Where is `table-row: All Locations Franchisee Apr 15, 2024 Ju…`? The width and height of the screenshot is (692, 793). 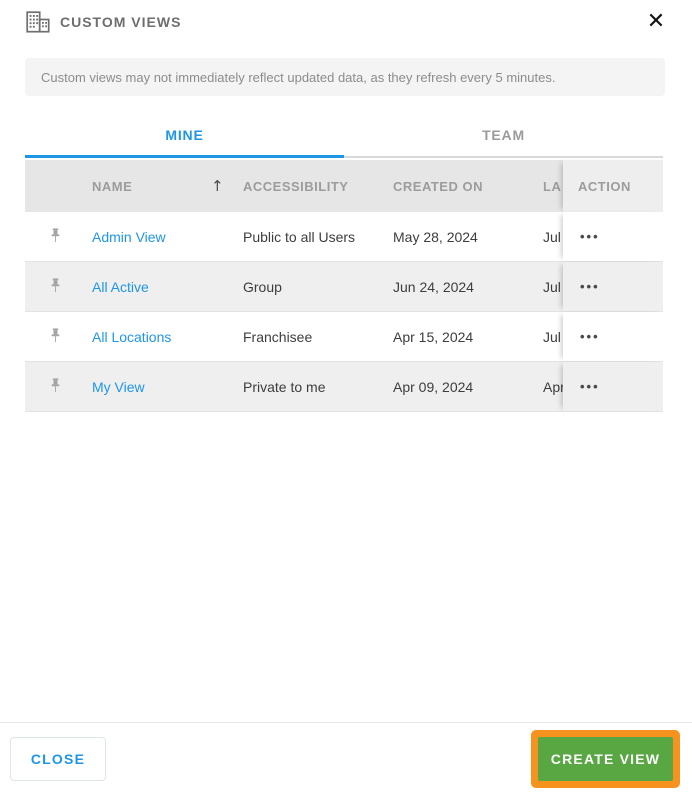
table-row: All Locations Franchisee Apr 15, 2024 Ju… is located at coordinates (344, 337).